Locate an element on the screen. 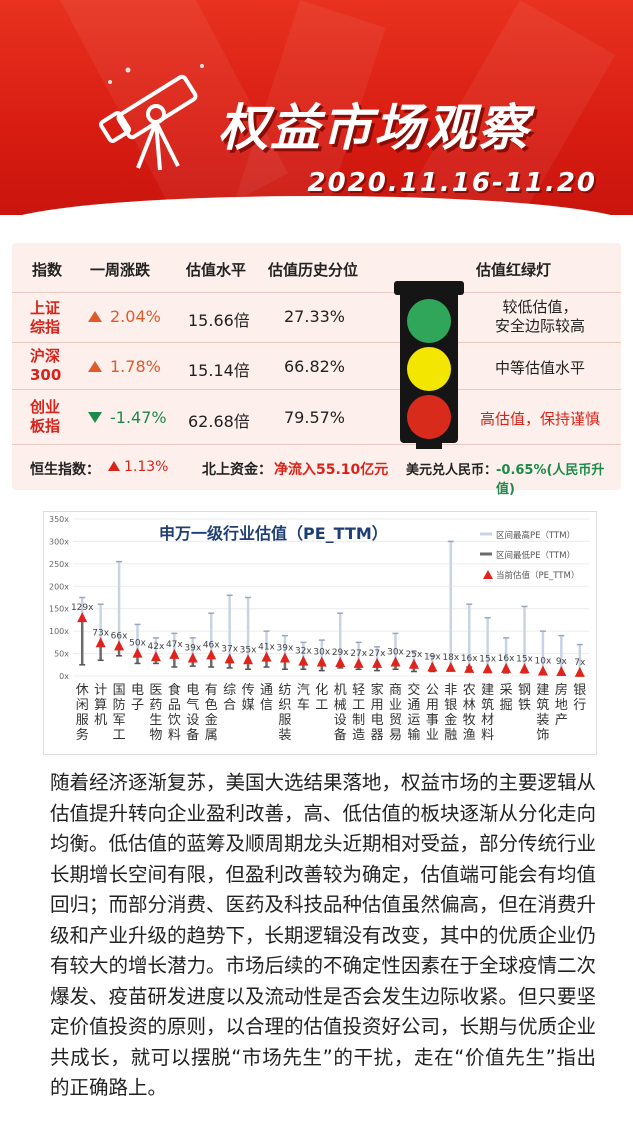 This screenshot has width=633, height=1142. table-header-row: 指数 一周涨跌 估值水平 估值历史分位 估值红绿灯 is located at coordinates (316, 268).